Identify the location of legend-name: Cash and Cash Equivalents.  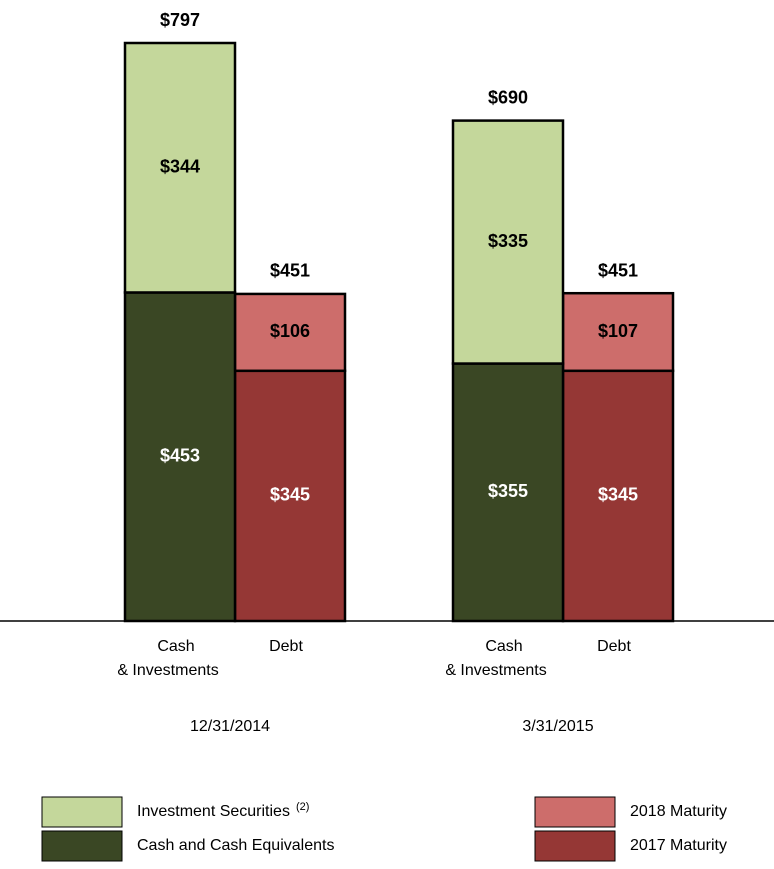
(235, 845).